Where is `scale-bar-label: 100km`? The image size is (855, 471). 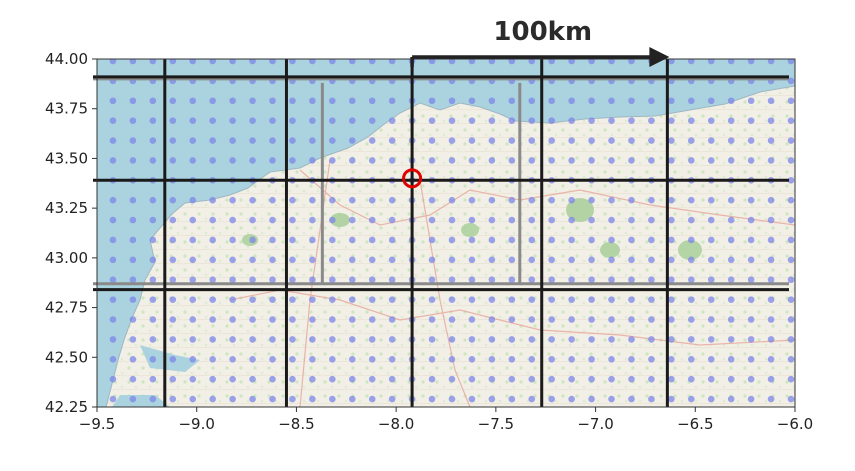
scale-bar-label: 100km is located at coordinates (542, 32).